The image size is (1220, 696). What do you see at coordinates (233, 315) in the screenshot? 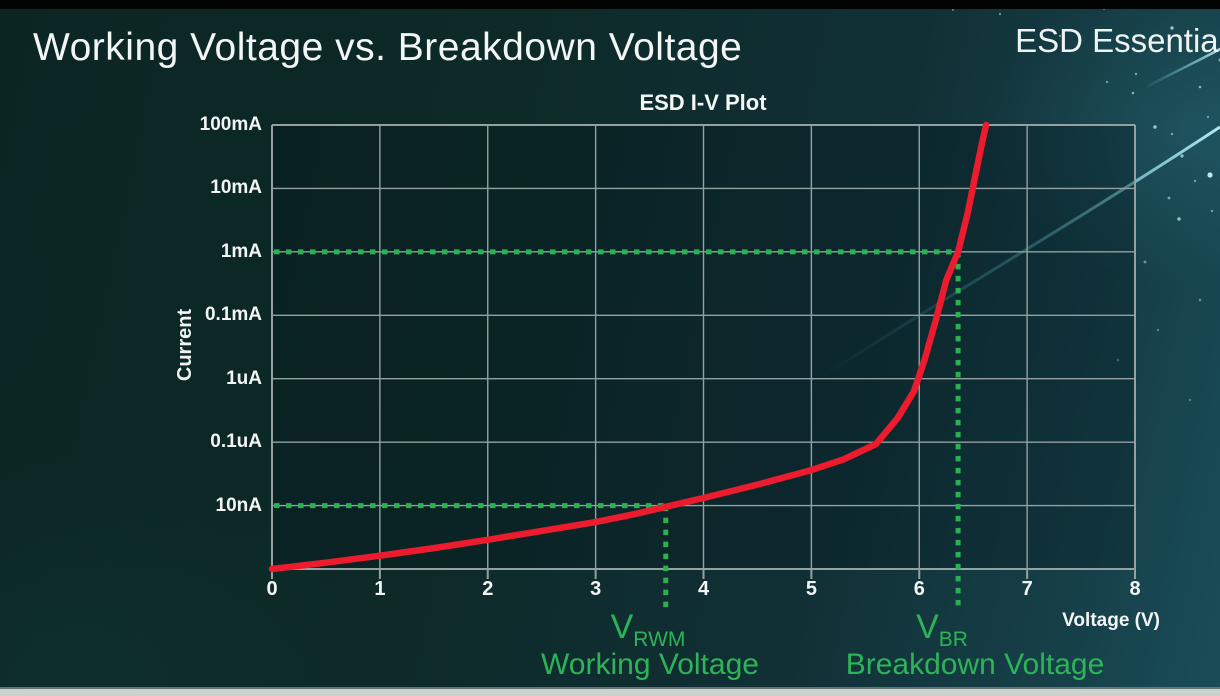
I see `y-tick-label: 0.1mA` at bounding box center [233, 315].